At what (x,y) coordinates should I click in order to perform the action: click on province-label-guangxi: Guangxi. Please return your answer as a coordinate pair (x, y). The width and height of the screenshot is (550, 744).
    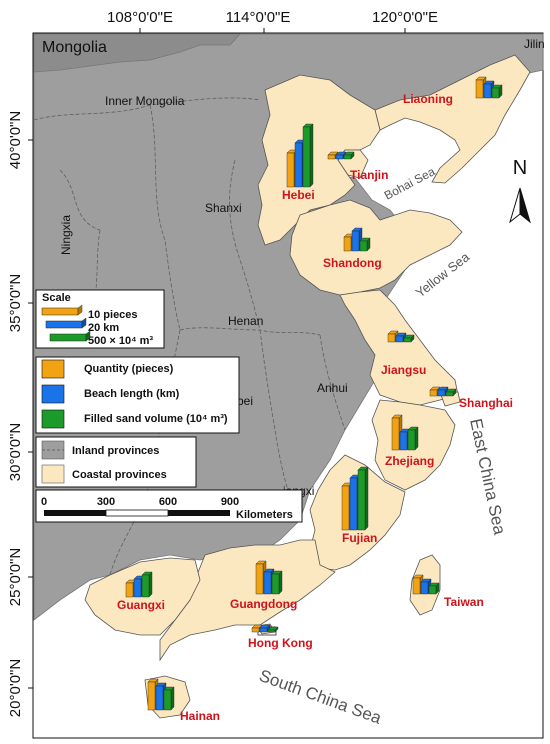
    Looking at the image, I should click on (141, 605).